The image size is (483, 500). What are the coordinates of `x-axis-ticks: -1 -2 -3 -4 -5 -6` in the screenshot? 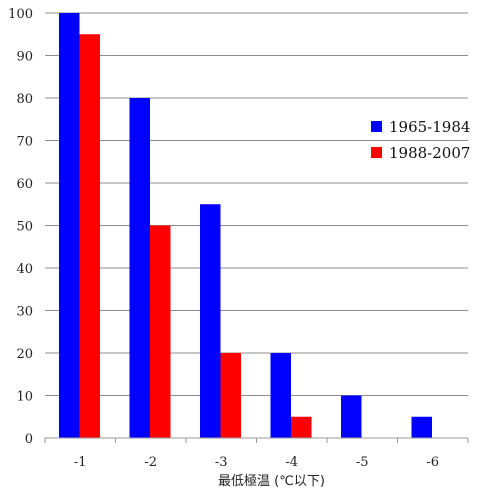 It's located at (256, 462).